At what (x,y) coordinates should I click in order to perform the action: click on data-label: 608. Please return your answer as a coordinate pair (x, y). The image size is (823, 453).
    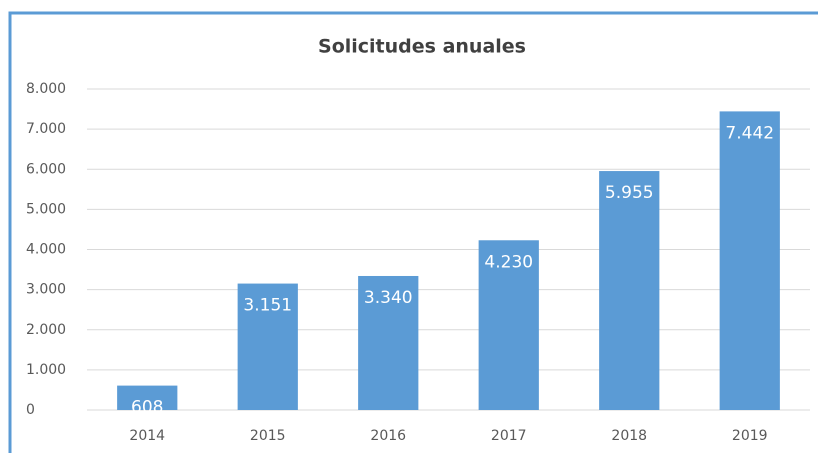
    Looking at the image, I should click on (147, 408).